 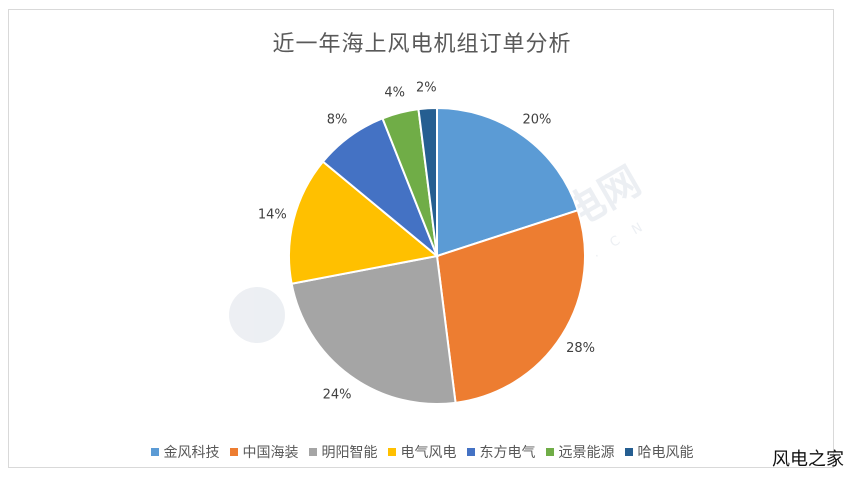 I want to click on slice-label-5: 8%, so click(x=337, y=119).